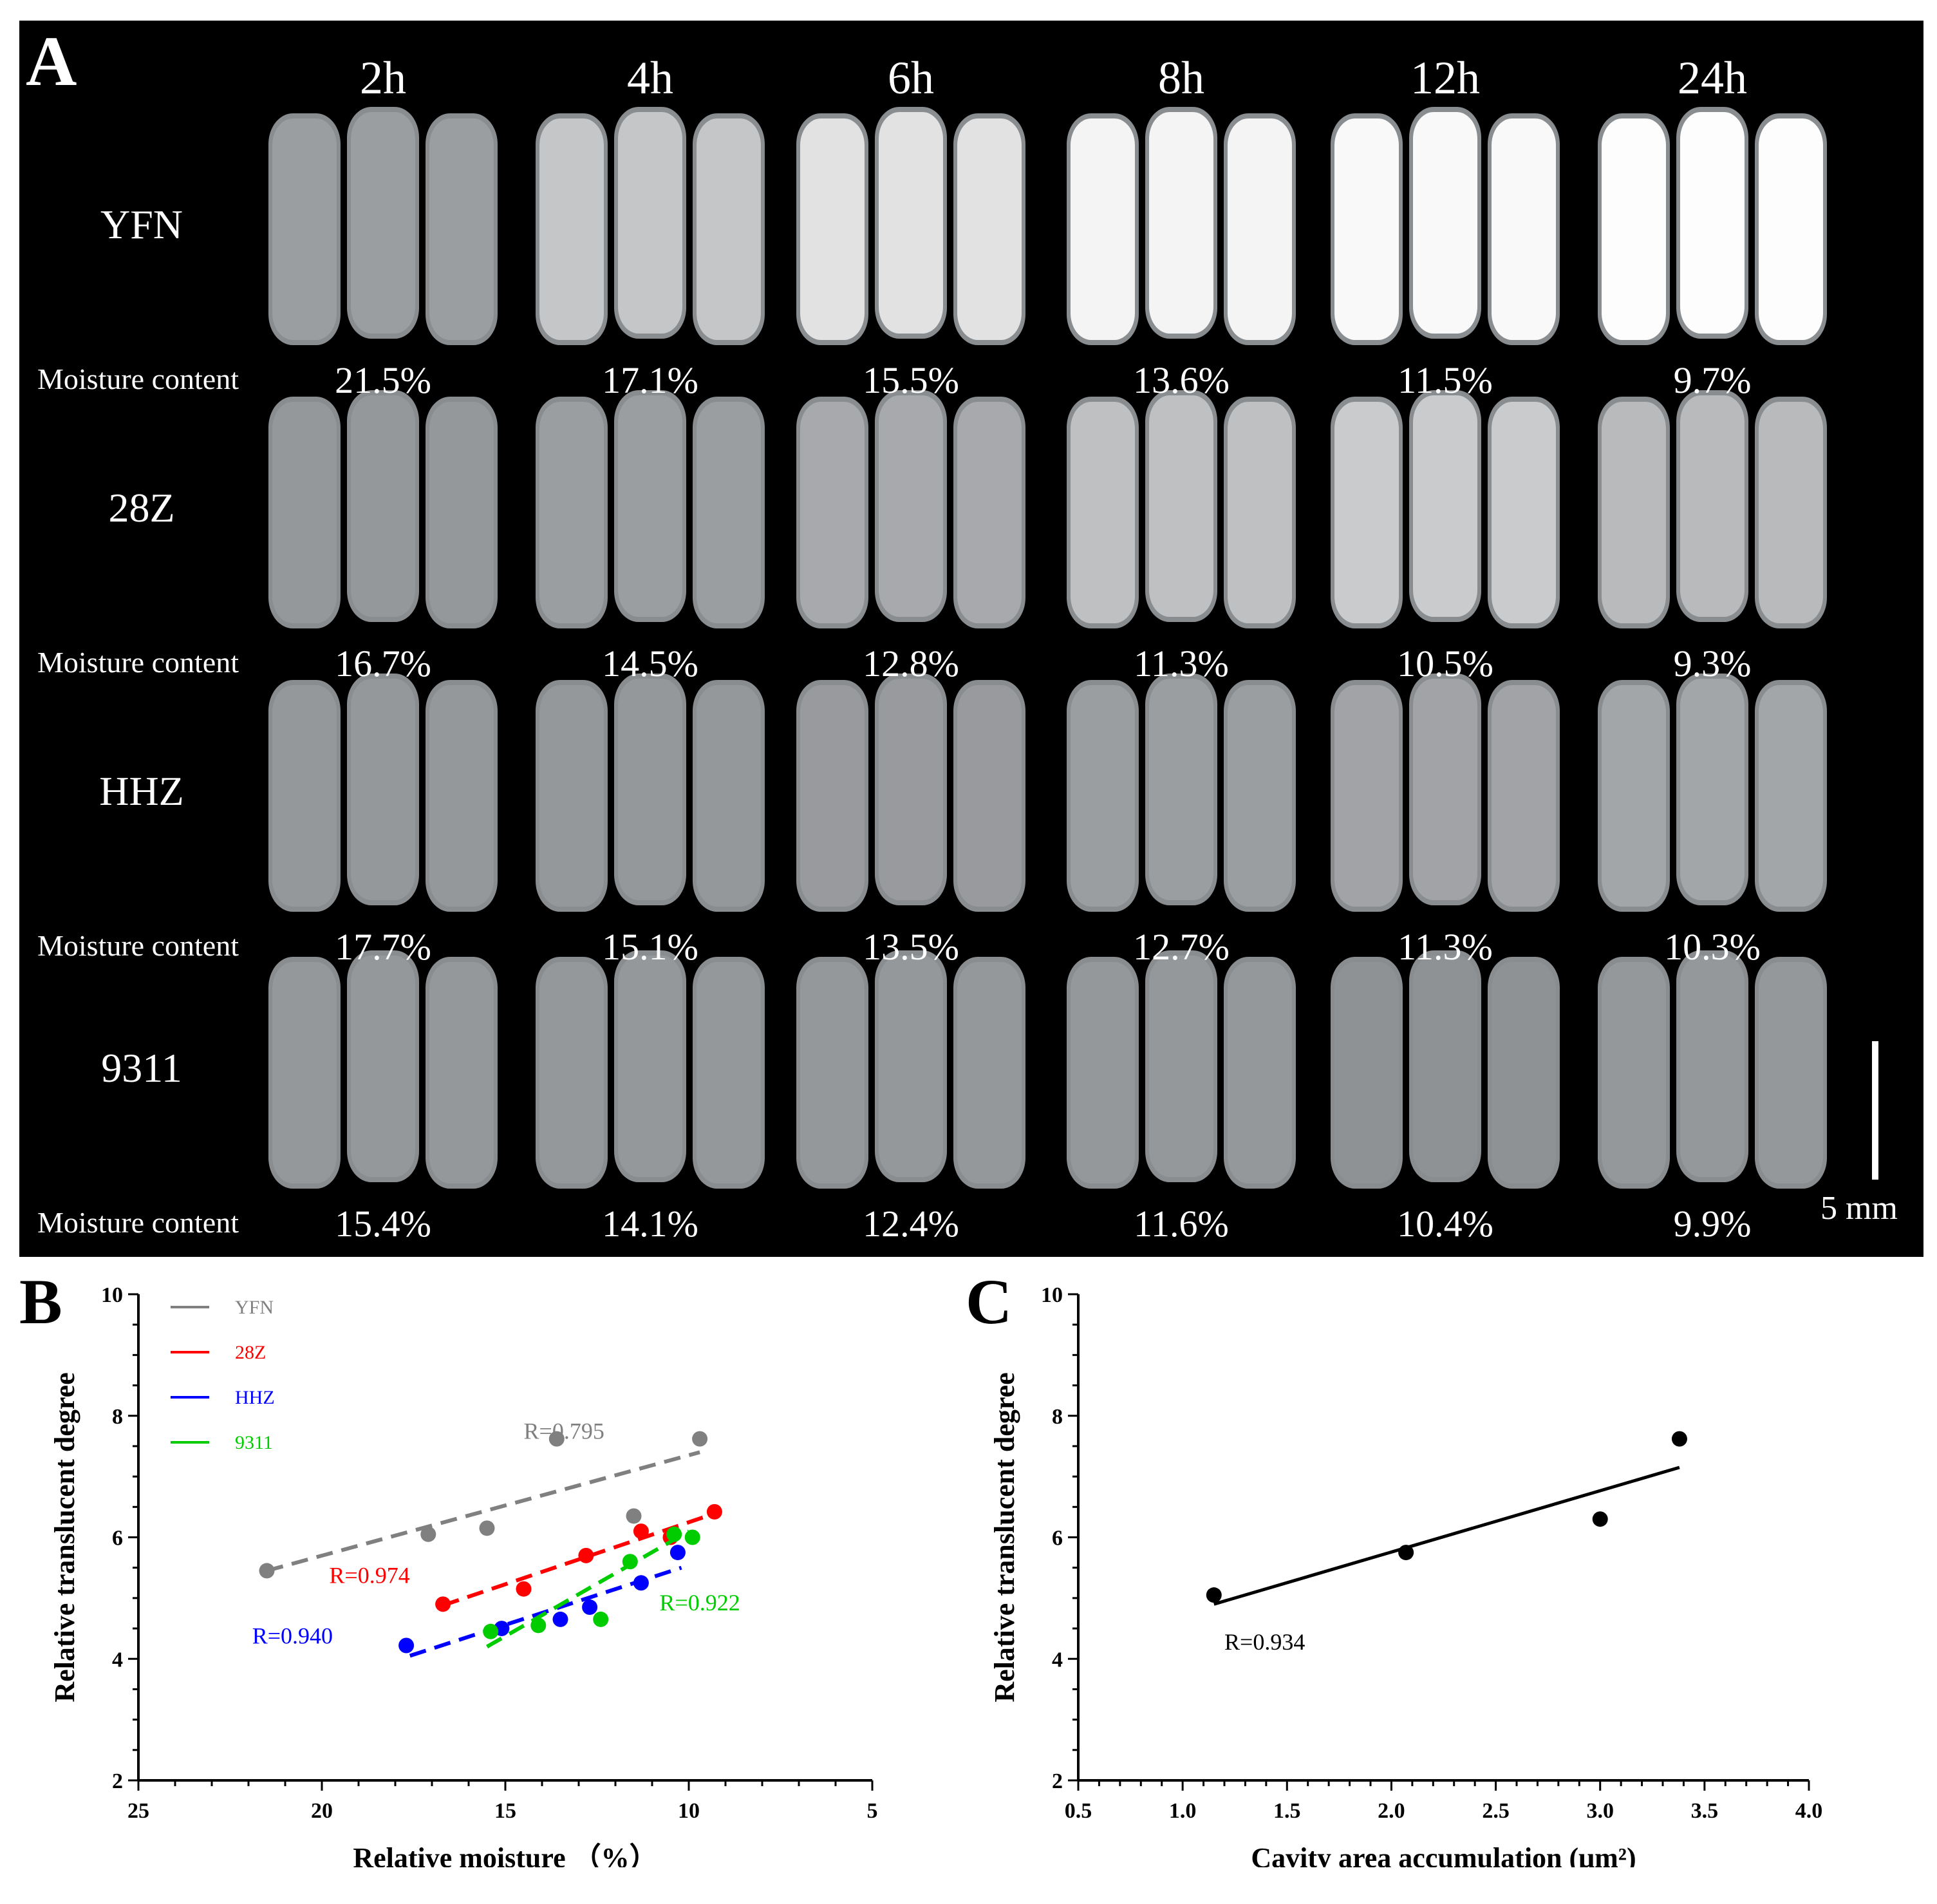 The width and height of the screenshot is (1937, 1904). I want to click on moisture-value: 16.7%, so click(383, 663).